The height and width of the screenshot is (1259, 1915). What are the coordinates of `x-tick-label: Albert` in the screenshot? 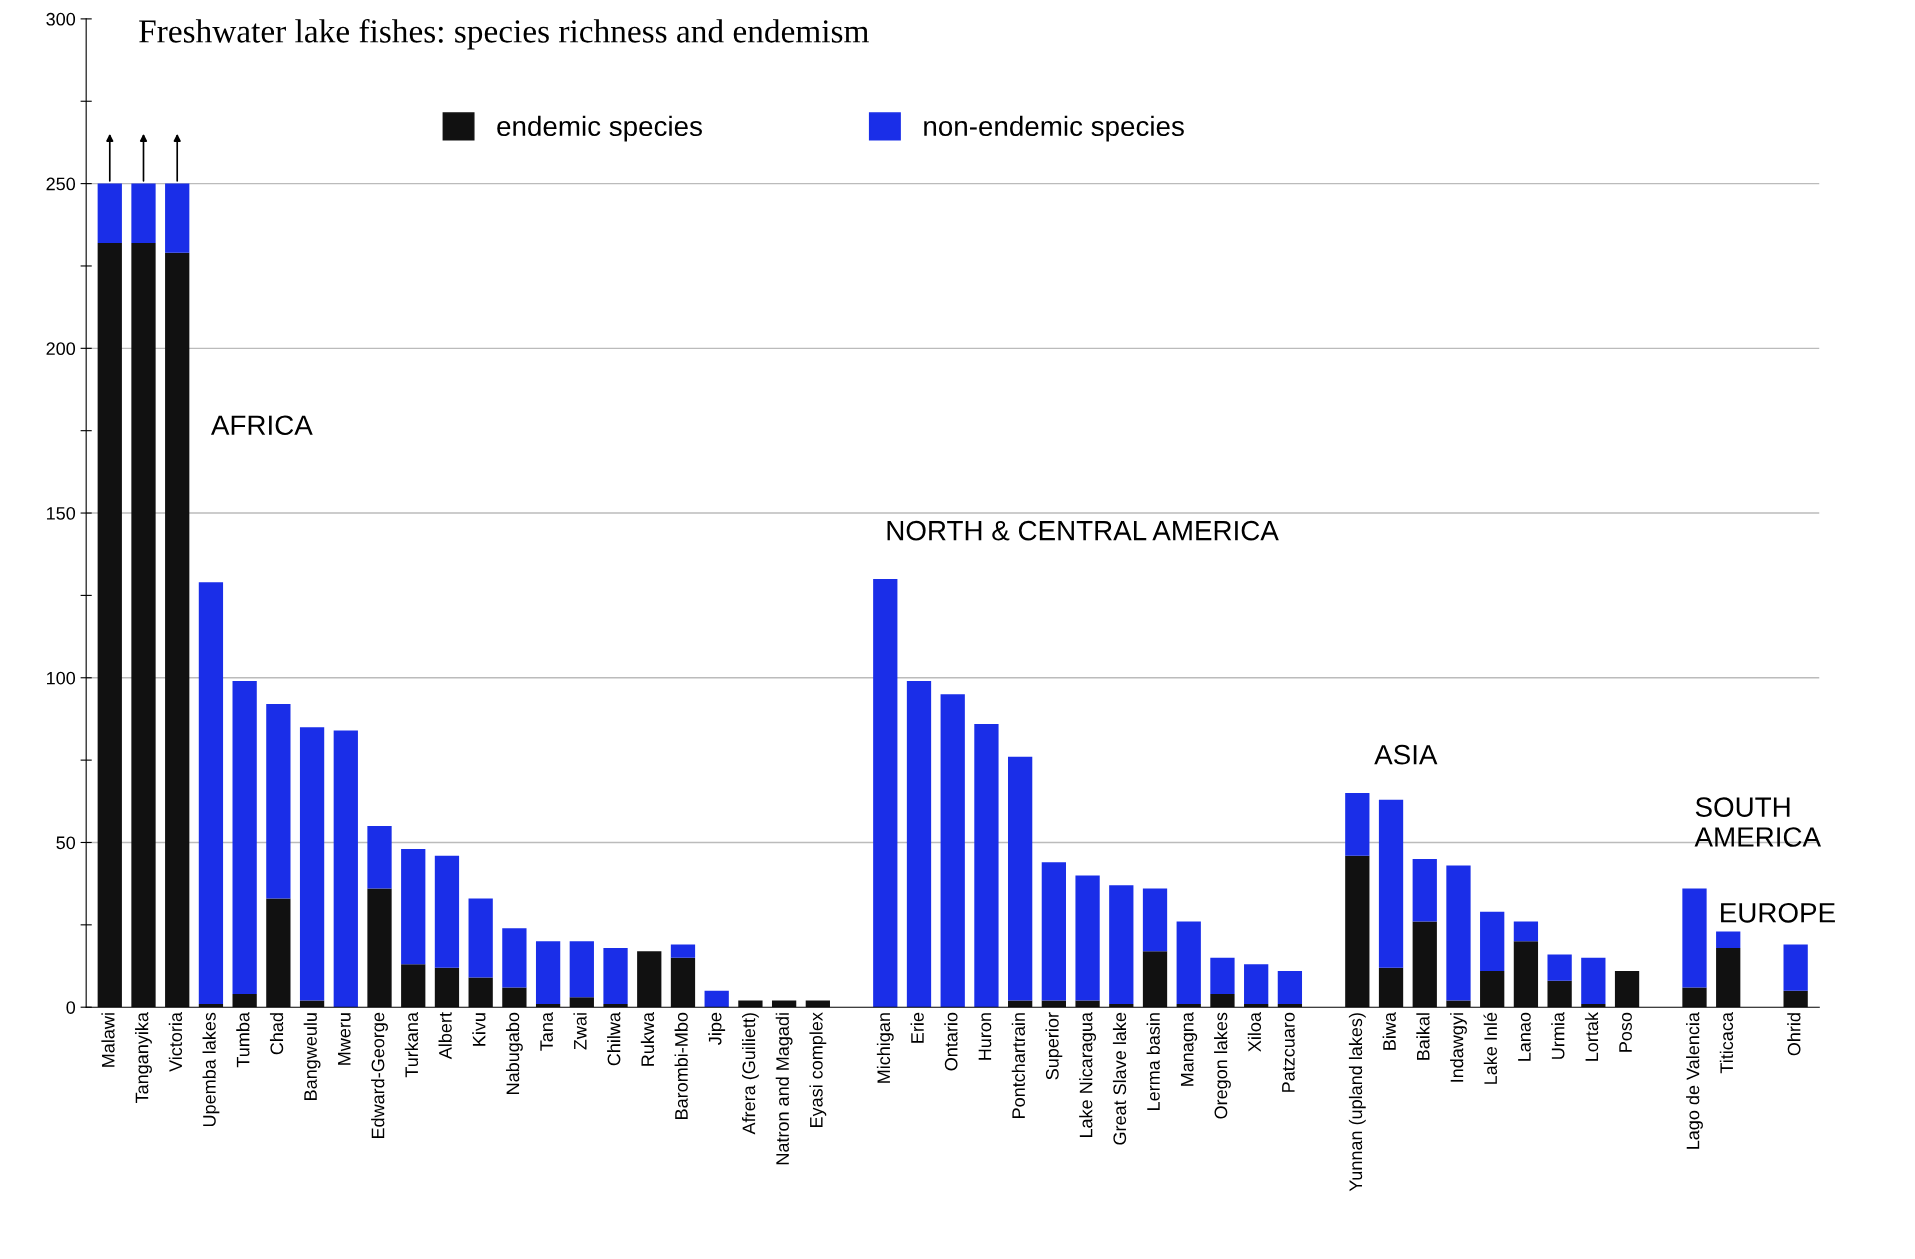 It's located at (445, 1036).